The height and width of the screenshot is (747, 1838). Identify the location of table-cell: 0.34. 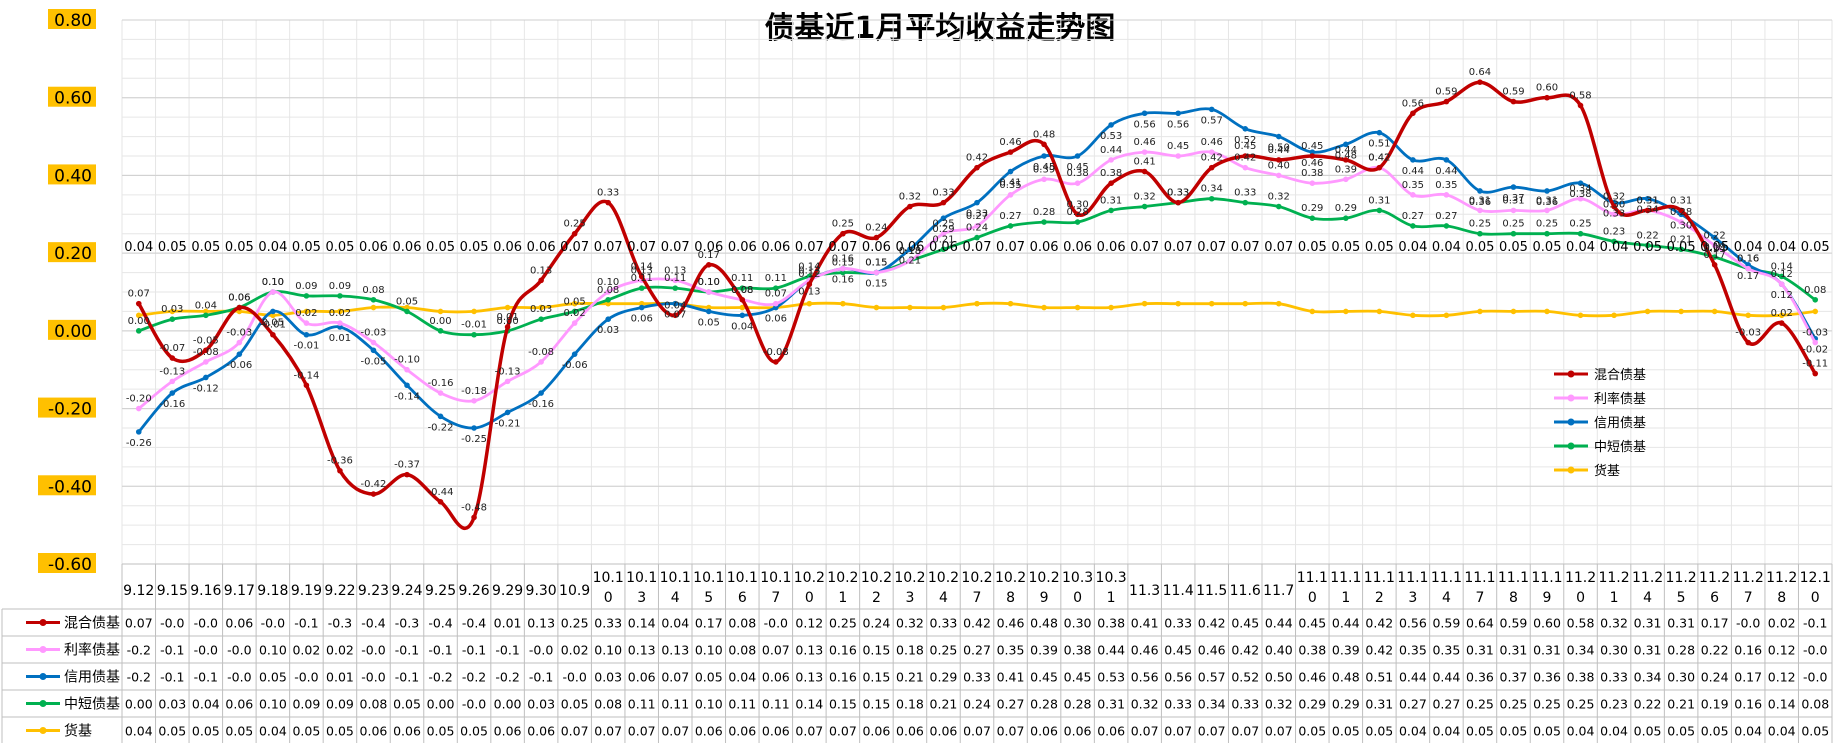
(1212, 704).